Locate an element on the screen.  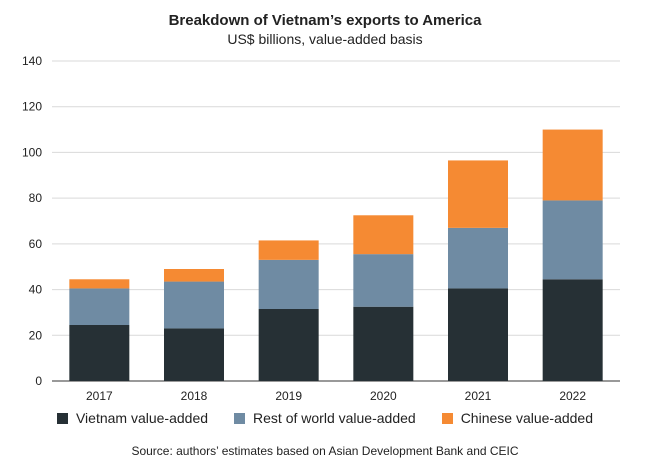
legend-item-rest-of-world: Rest of world value-added is located at coordinates (325, 418).